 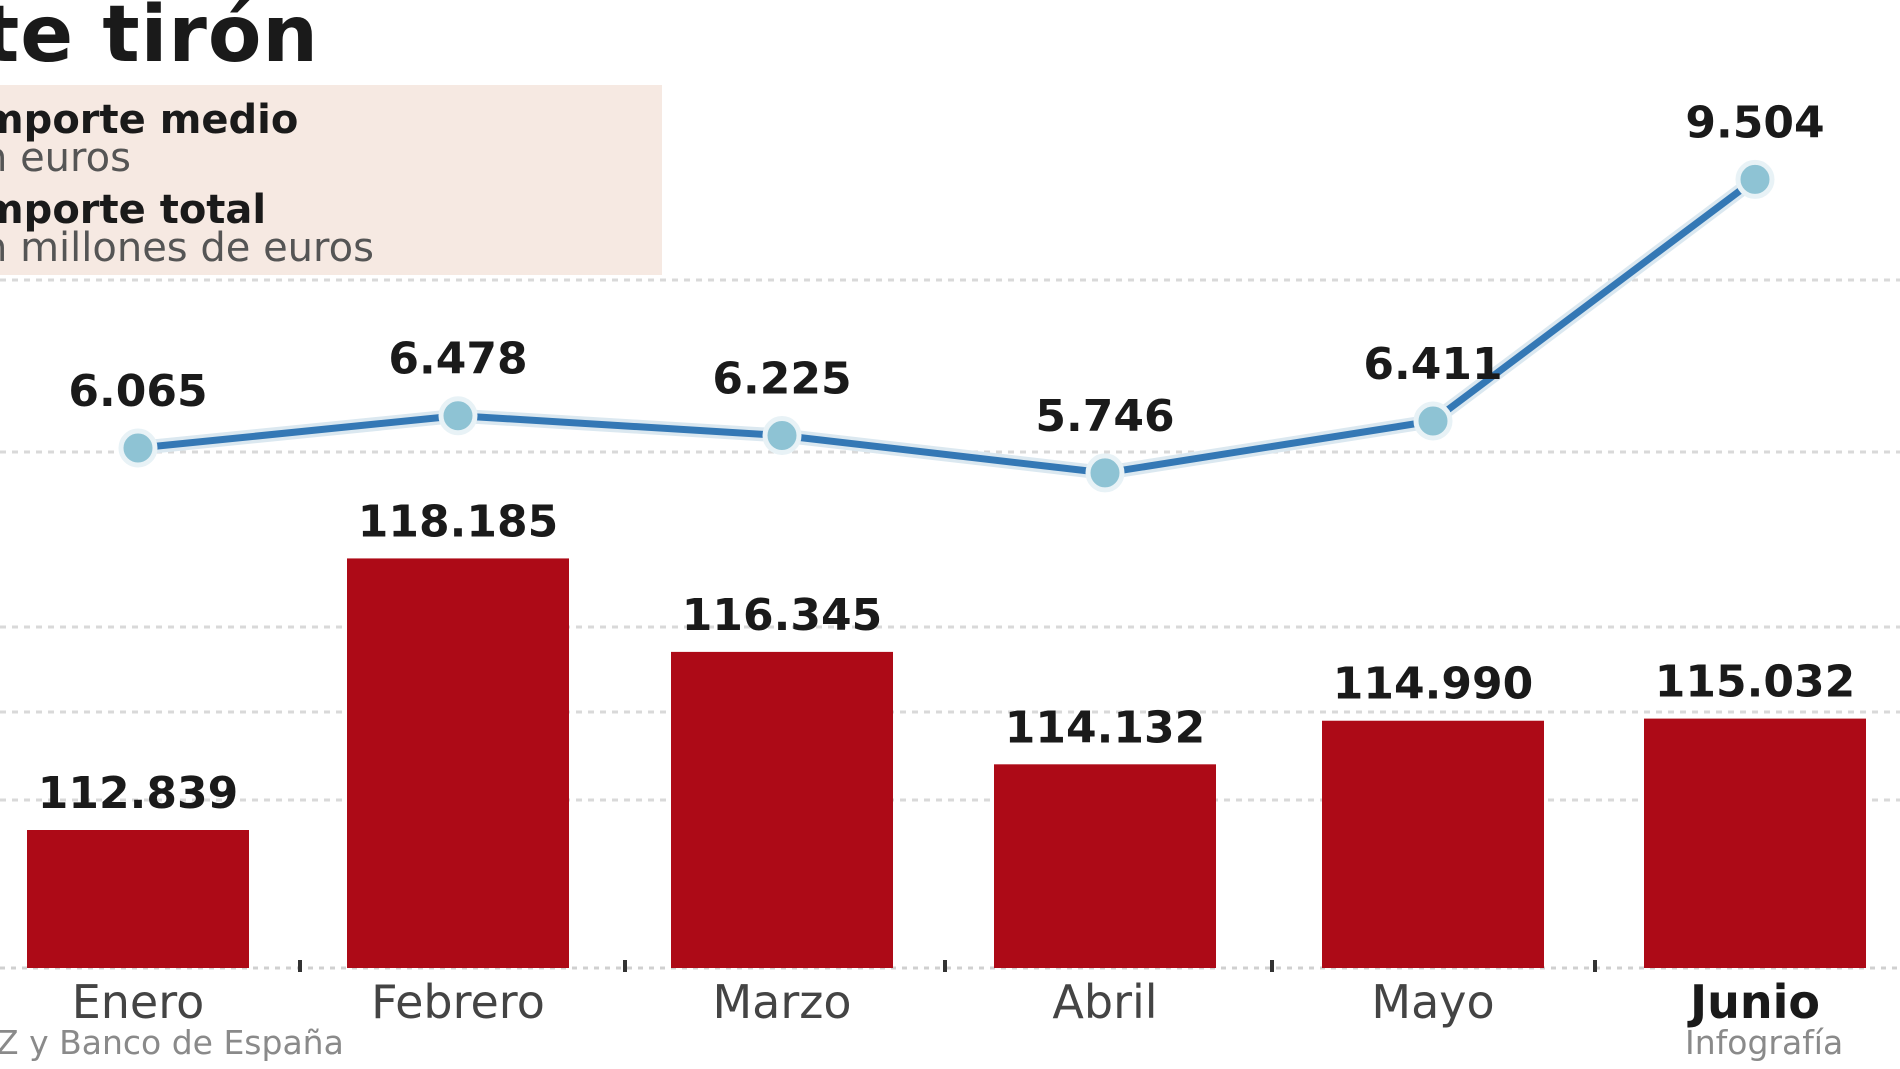 I want to click on legend-bar-label: mporte total, so click(x=133, y=210).